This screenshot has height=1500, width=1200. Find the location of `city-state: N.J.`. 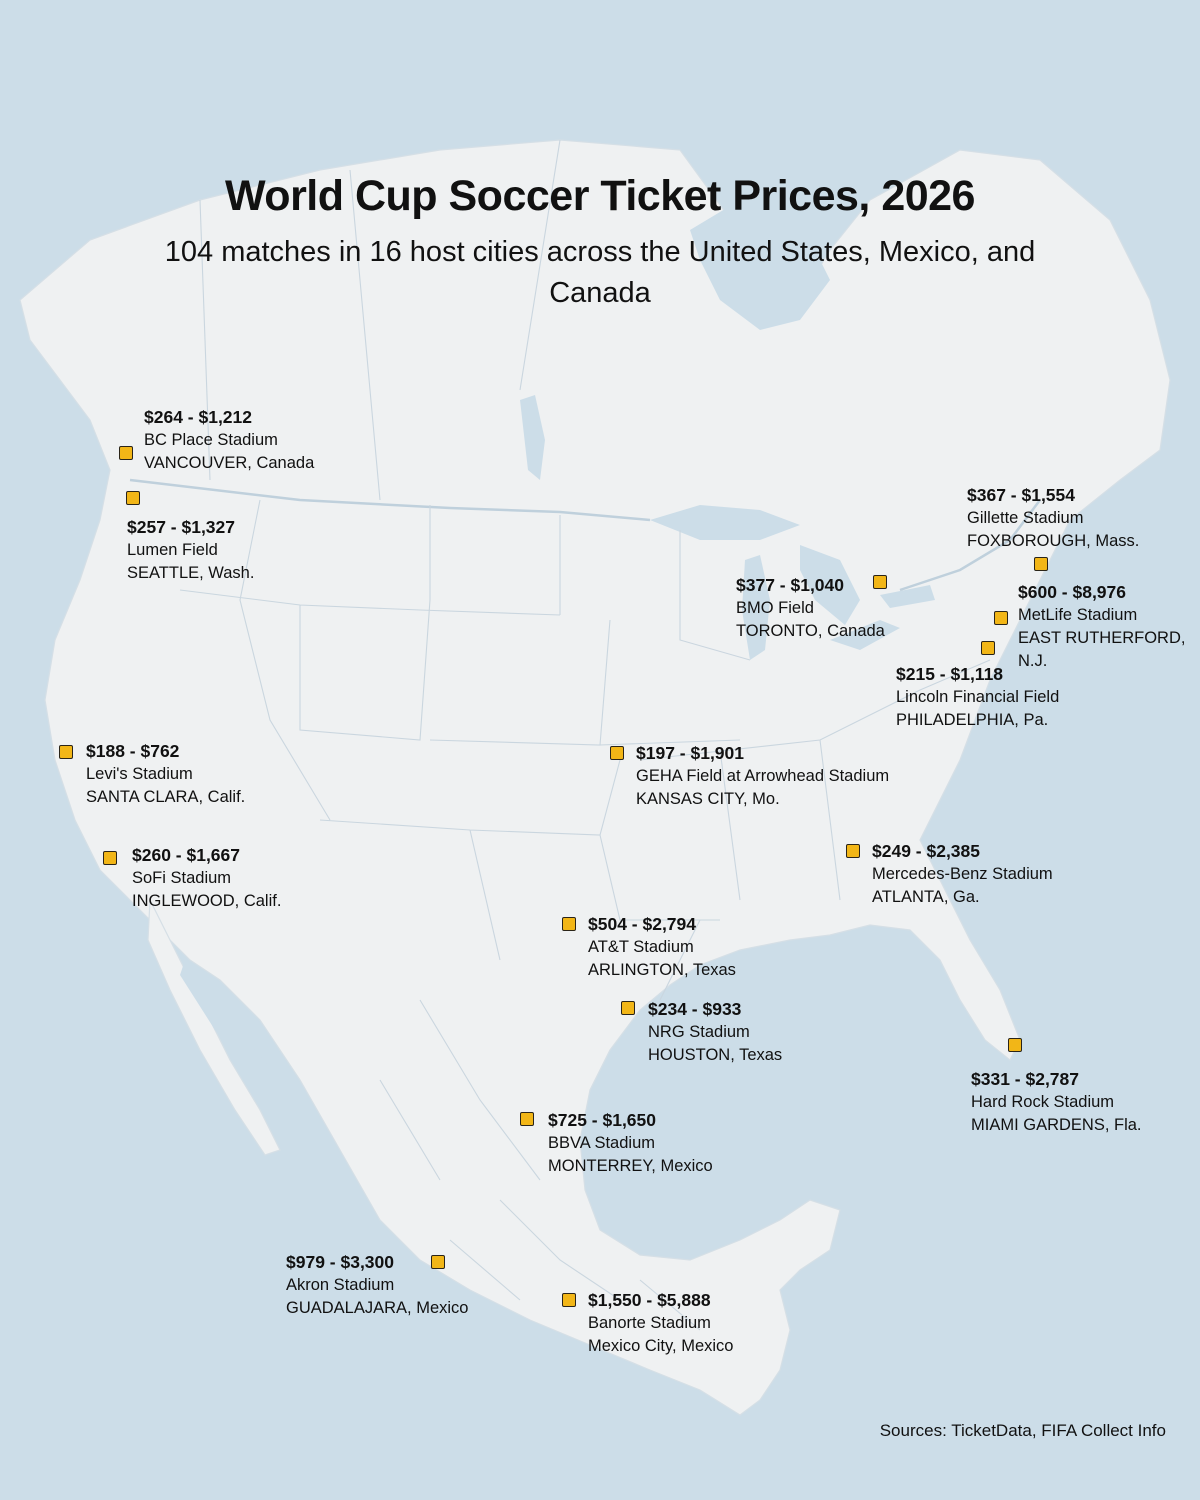

city-state: N.J. is located at coordinates (1033, 661).